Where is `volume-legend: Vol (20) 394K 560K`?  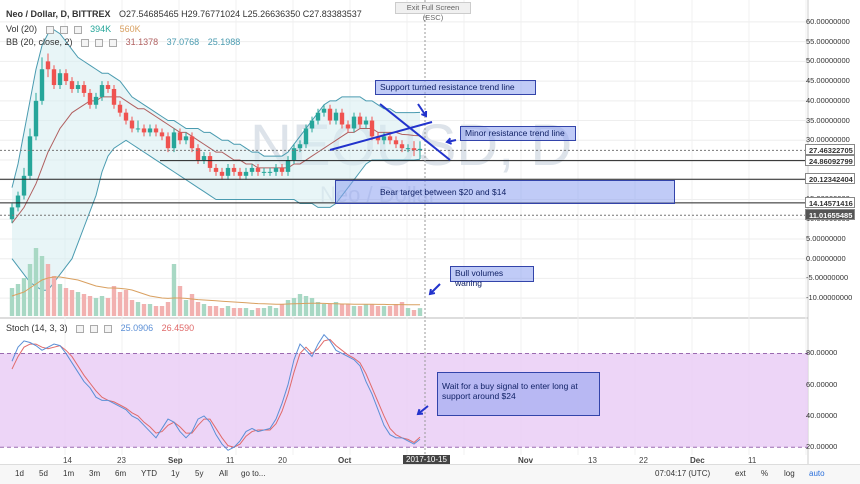 volume-legend: Vol (20) 394K 560K is located at coordinates (76, 29).